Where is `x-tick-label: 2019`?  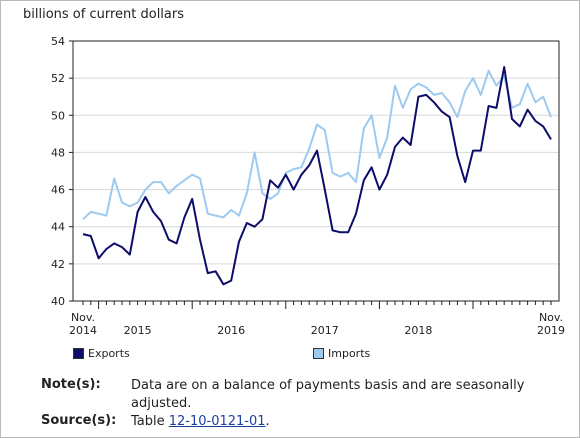
x-tick-label: 2019 is located at coordinates (551, 330).